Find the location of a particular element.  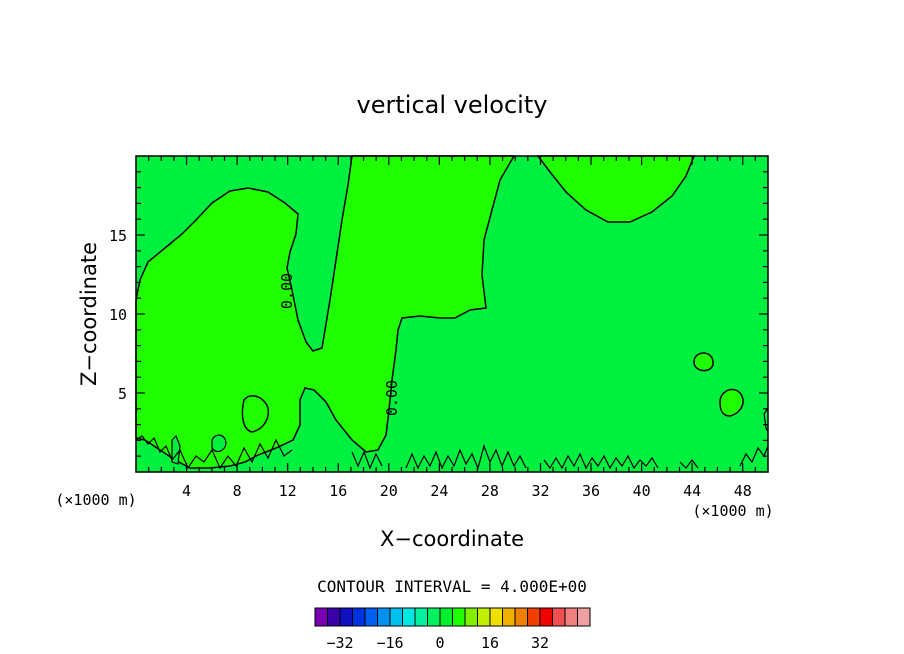

x-tick-label: 20 is located at coordinates (389, 491).